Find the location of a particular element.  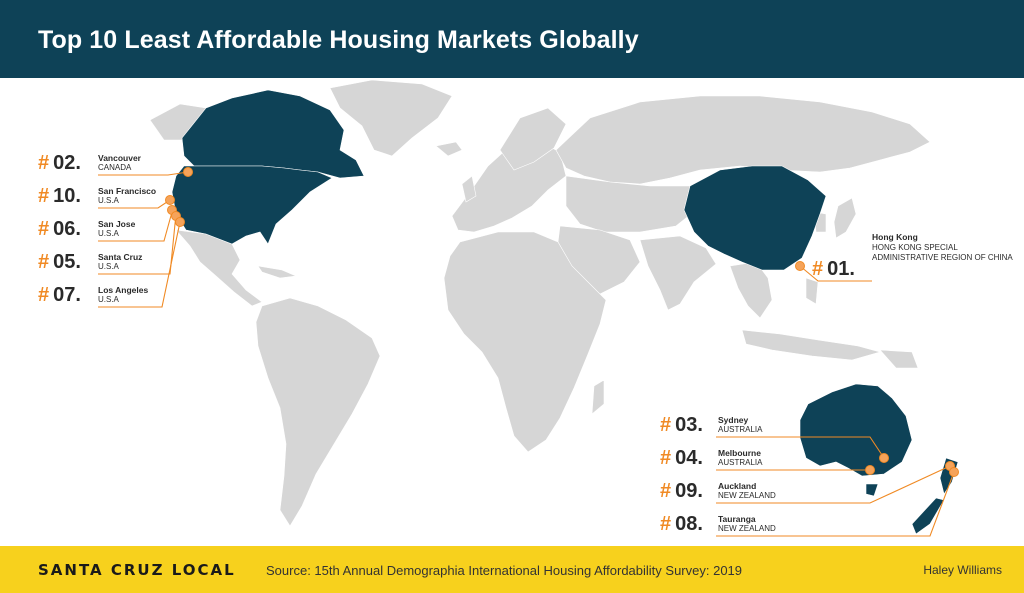

canada is located at coordinates (273, 134).